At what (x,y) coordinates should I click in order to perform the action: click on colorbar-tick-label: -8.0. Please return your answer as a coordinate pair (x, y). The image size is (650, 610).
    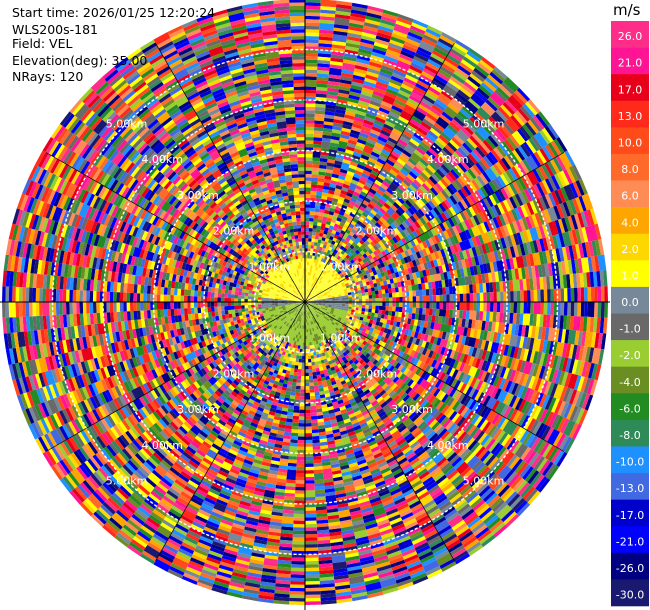
    Looking at the image, I should click on (629, 435).